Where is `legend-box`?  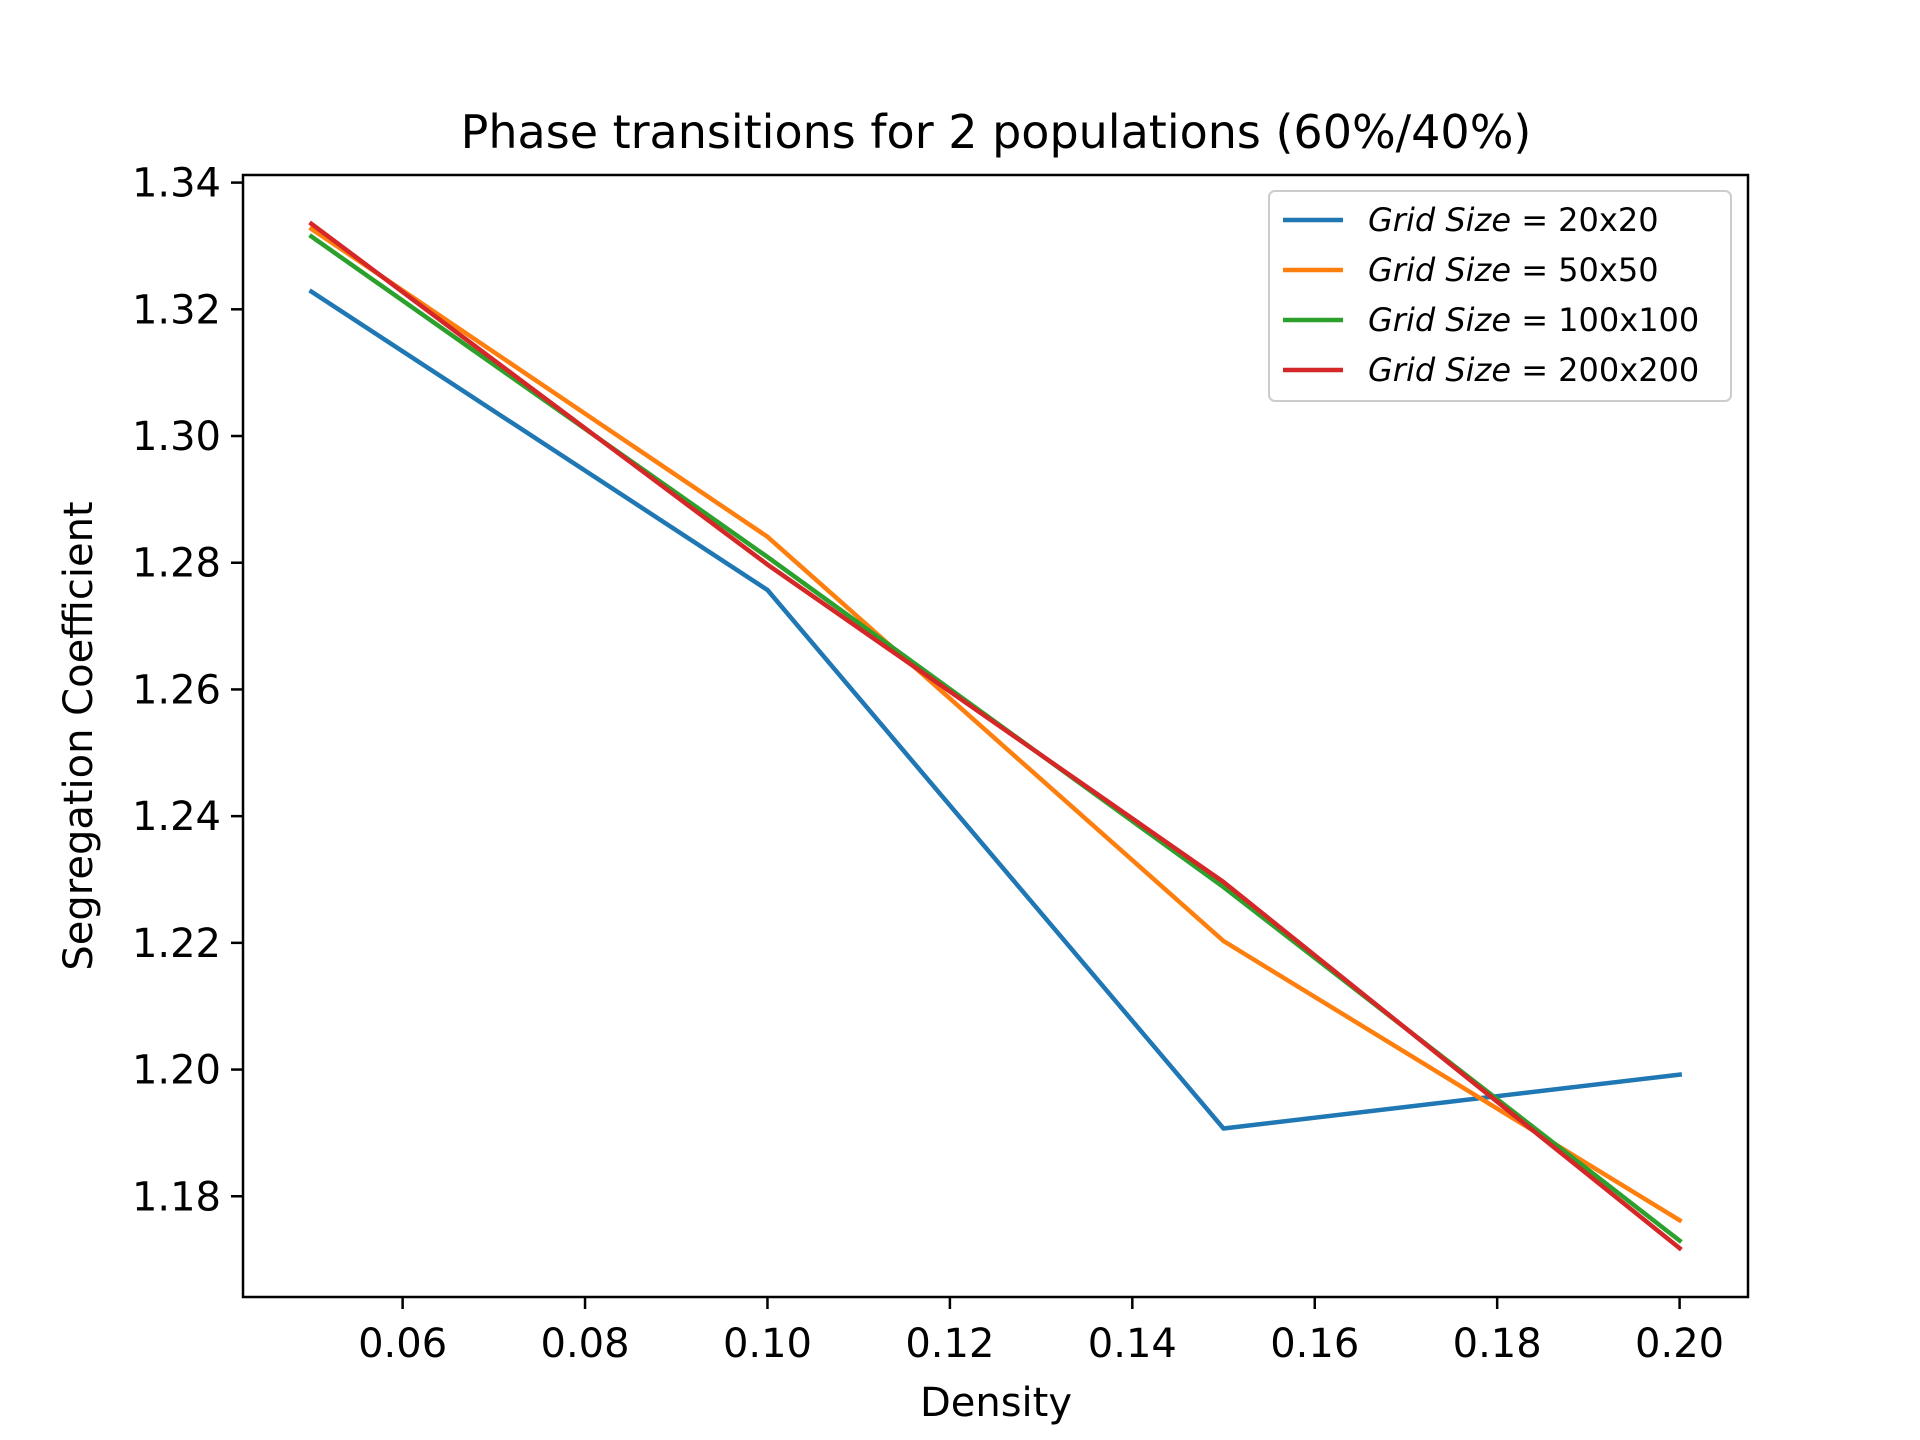 legend-box is located at coordinates (1500, 296).